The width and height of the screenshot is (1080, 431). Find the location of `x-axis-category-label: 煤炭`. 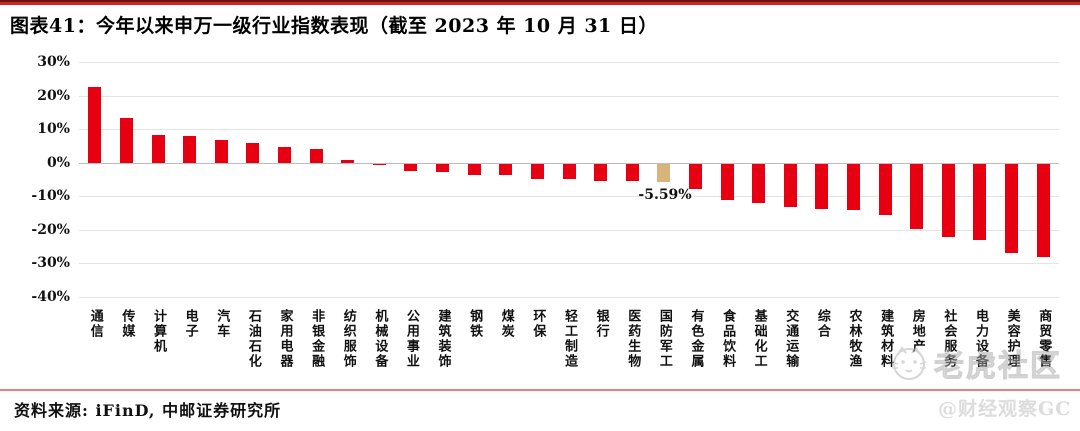

x-axis-category-label: 煤炭 is located at coordinates (506, 324).